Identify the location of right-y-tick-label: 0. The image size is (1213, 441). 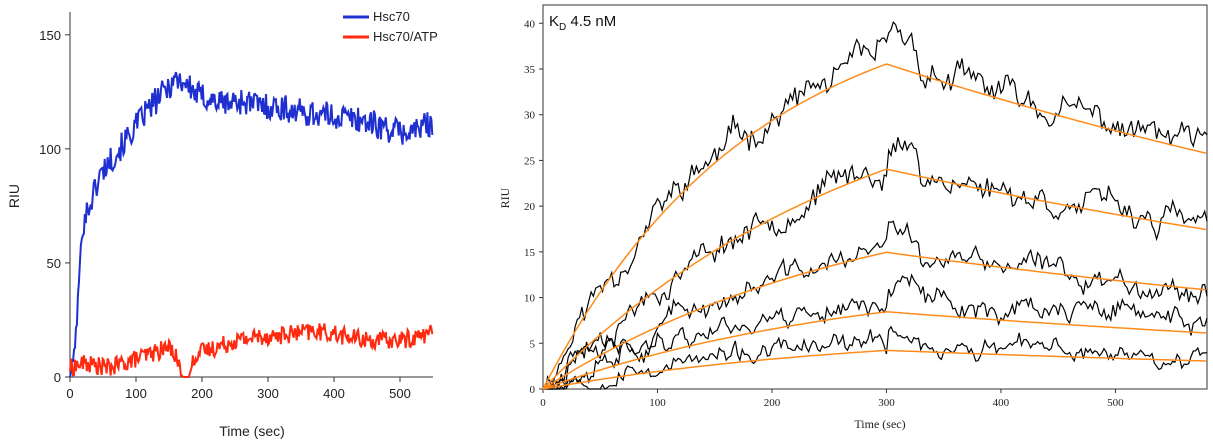
(533, 390).